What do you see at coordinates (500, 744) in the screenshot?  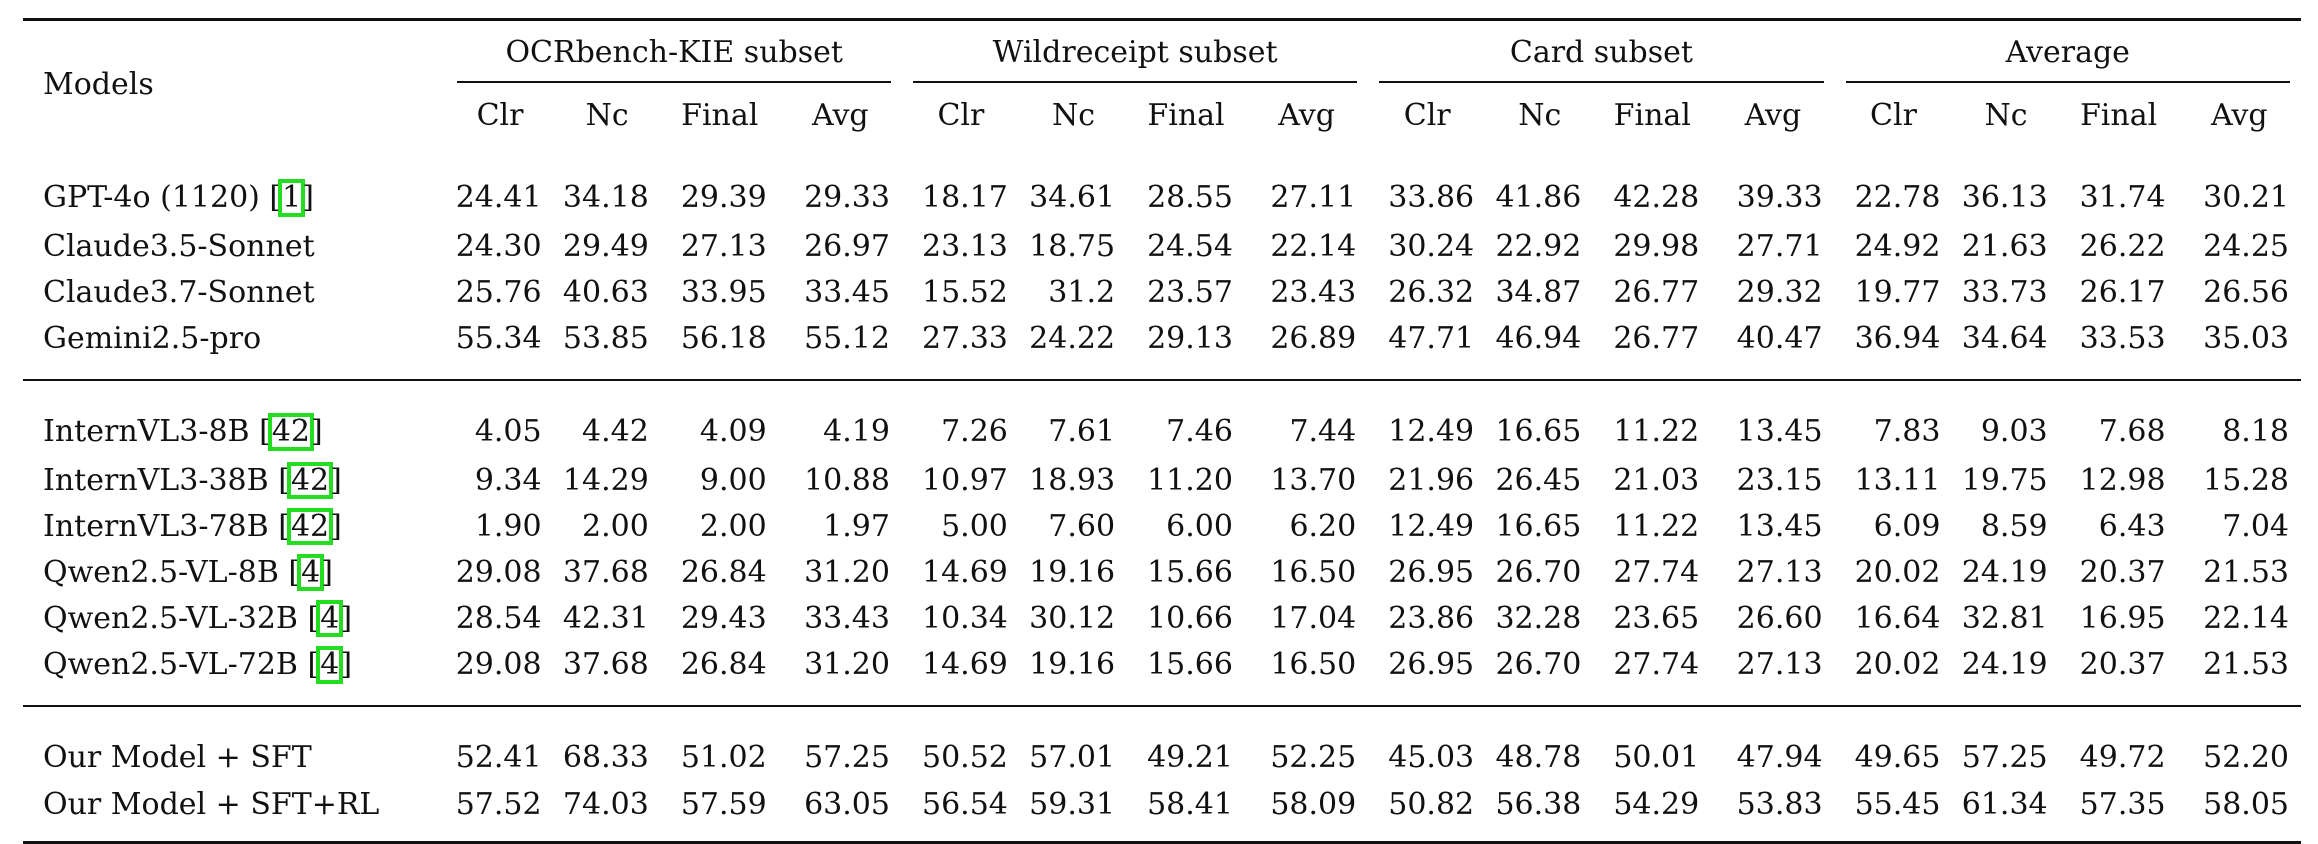 I see `value-cell-ocrbench-clr: 52.41` at bounding box center [500, 744].